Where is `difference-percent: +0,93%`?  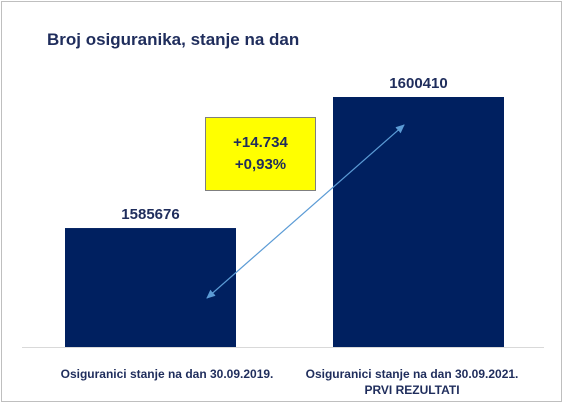 difference-percent: +0,93% is located at coordinates (260, 164).